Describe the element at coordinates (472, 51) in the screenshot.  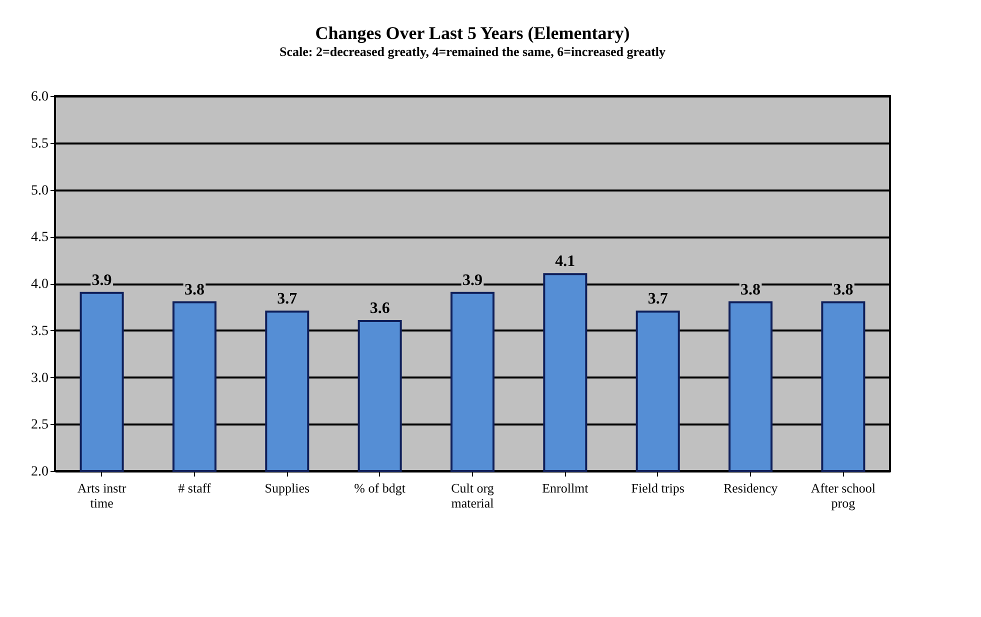
I see `chart-subtitle: Scale: 2=decreased greatly, 4=remained the same, 6=increased greatly` at that location.